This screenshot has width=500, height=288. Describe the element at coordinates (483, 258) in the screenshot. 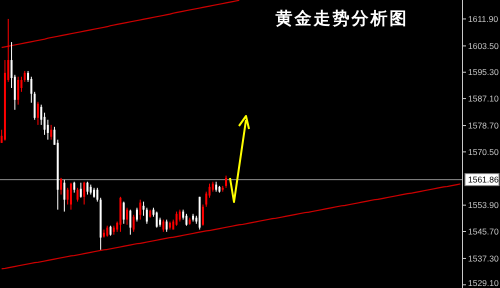

I see `y-tick-label: 1537.30` at that location.